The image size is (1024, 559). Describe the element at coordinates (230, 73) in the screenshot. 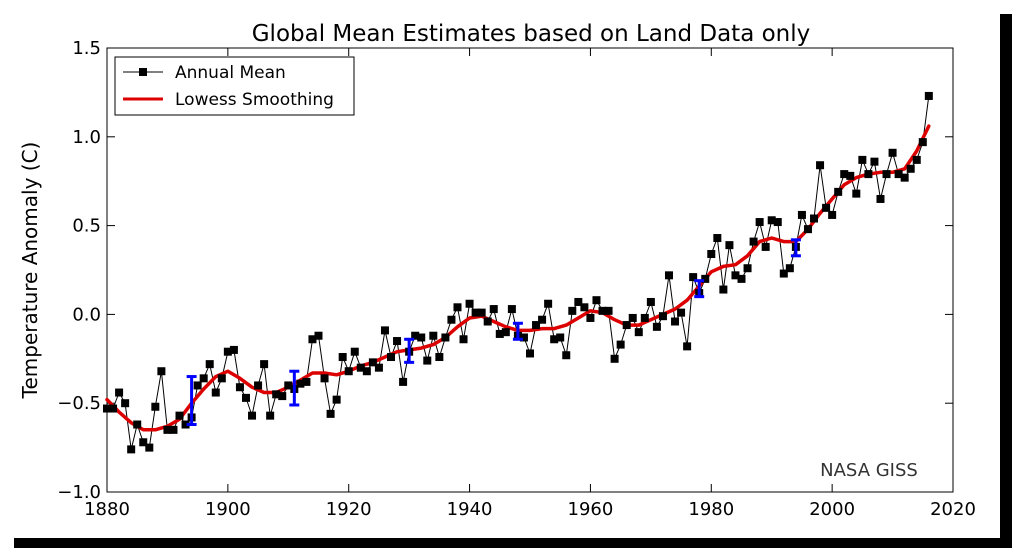

I see `legend-annual-label: Annual Mean` at that location.